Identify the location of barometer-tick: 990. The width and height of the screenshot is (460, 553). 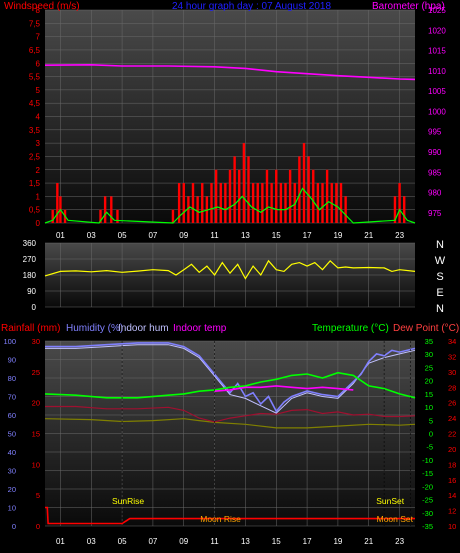
(435, 152).